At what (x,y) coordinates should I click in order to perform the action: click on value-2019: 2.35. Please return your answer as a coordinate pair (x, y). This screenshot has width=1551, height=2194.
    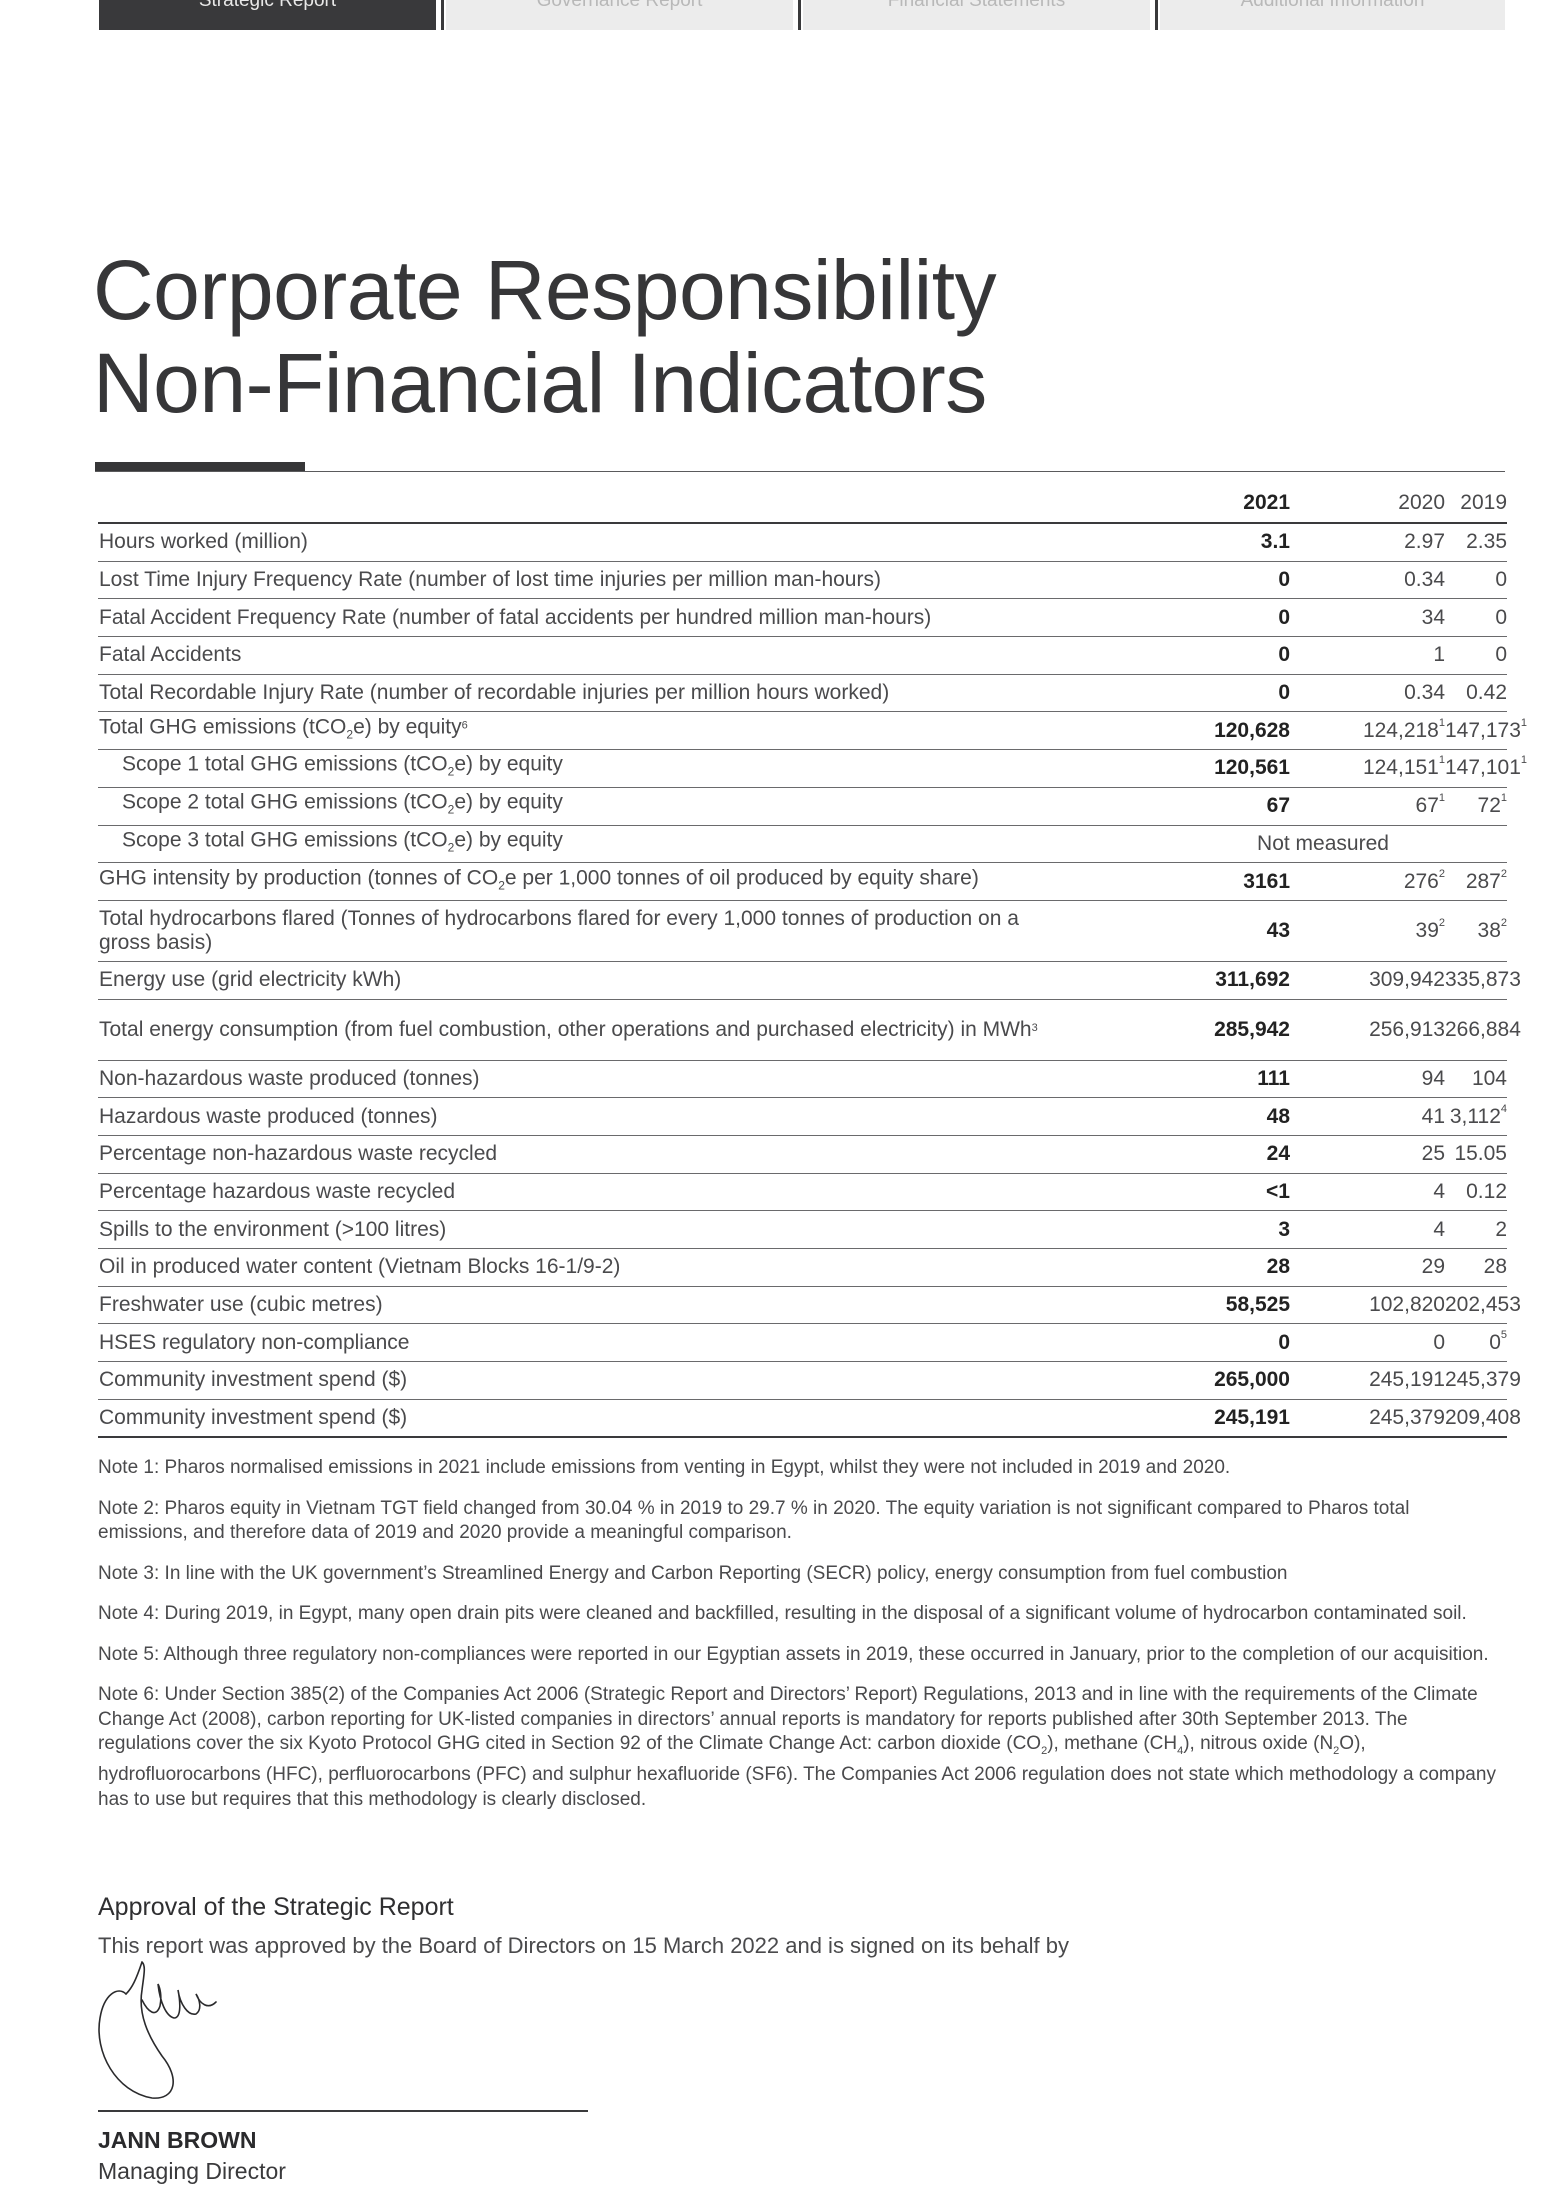
    Looking at the image, I should click on (1486, 542).